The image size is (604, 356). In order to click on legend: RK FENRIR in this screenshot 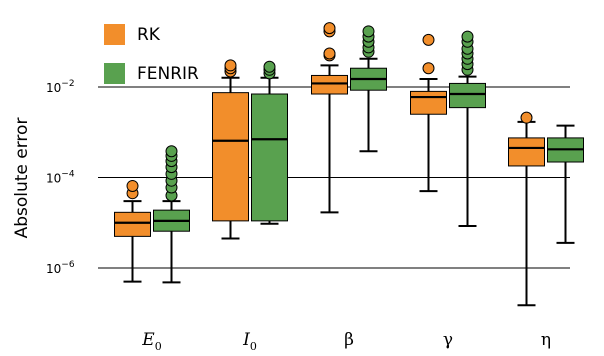, I will do `click(151, 54)`.